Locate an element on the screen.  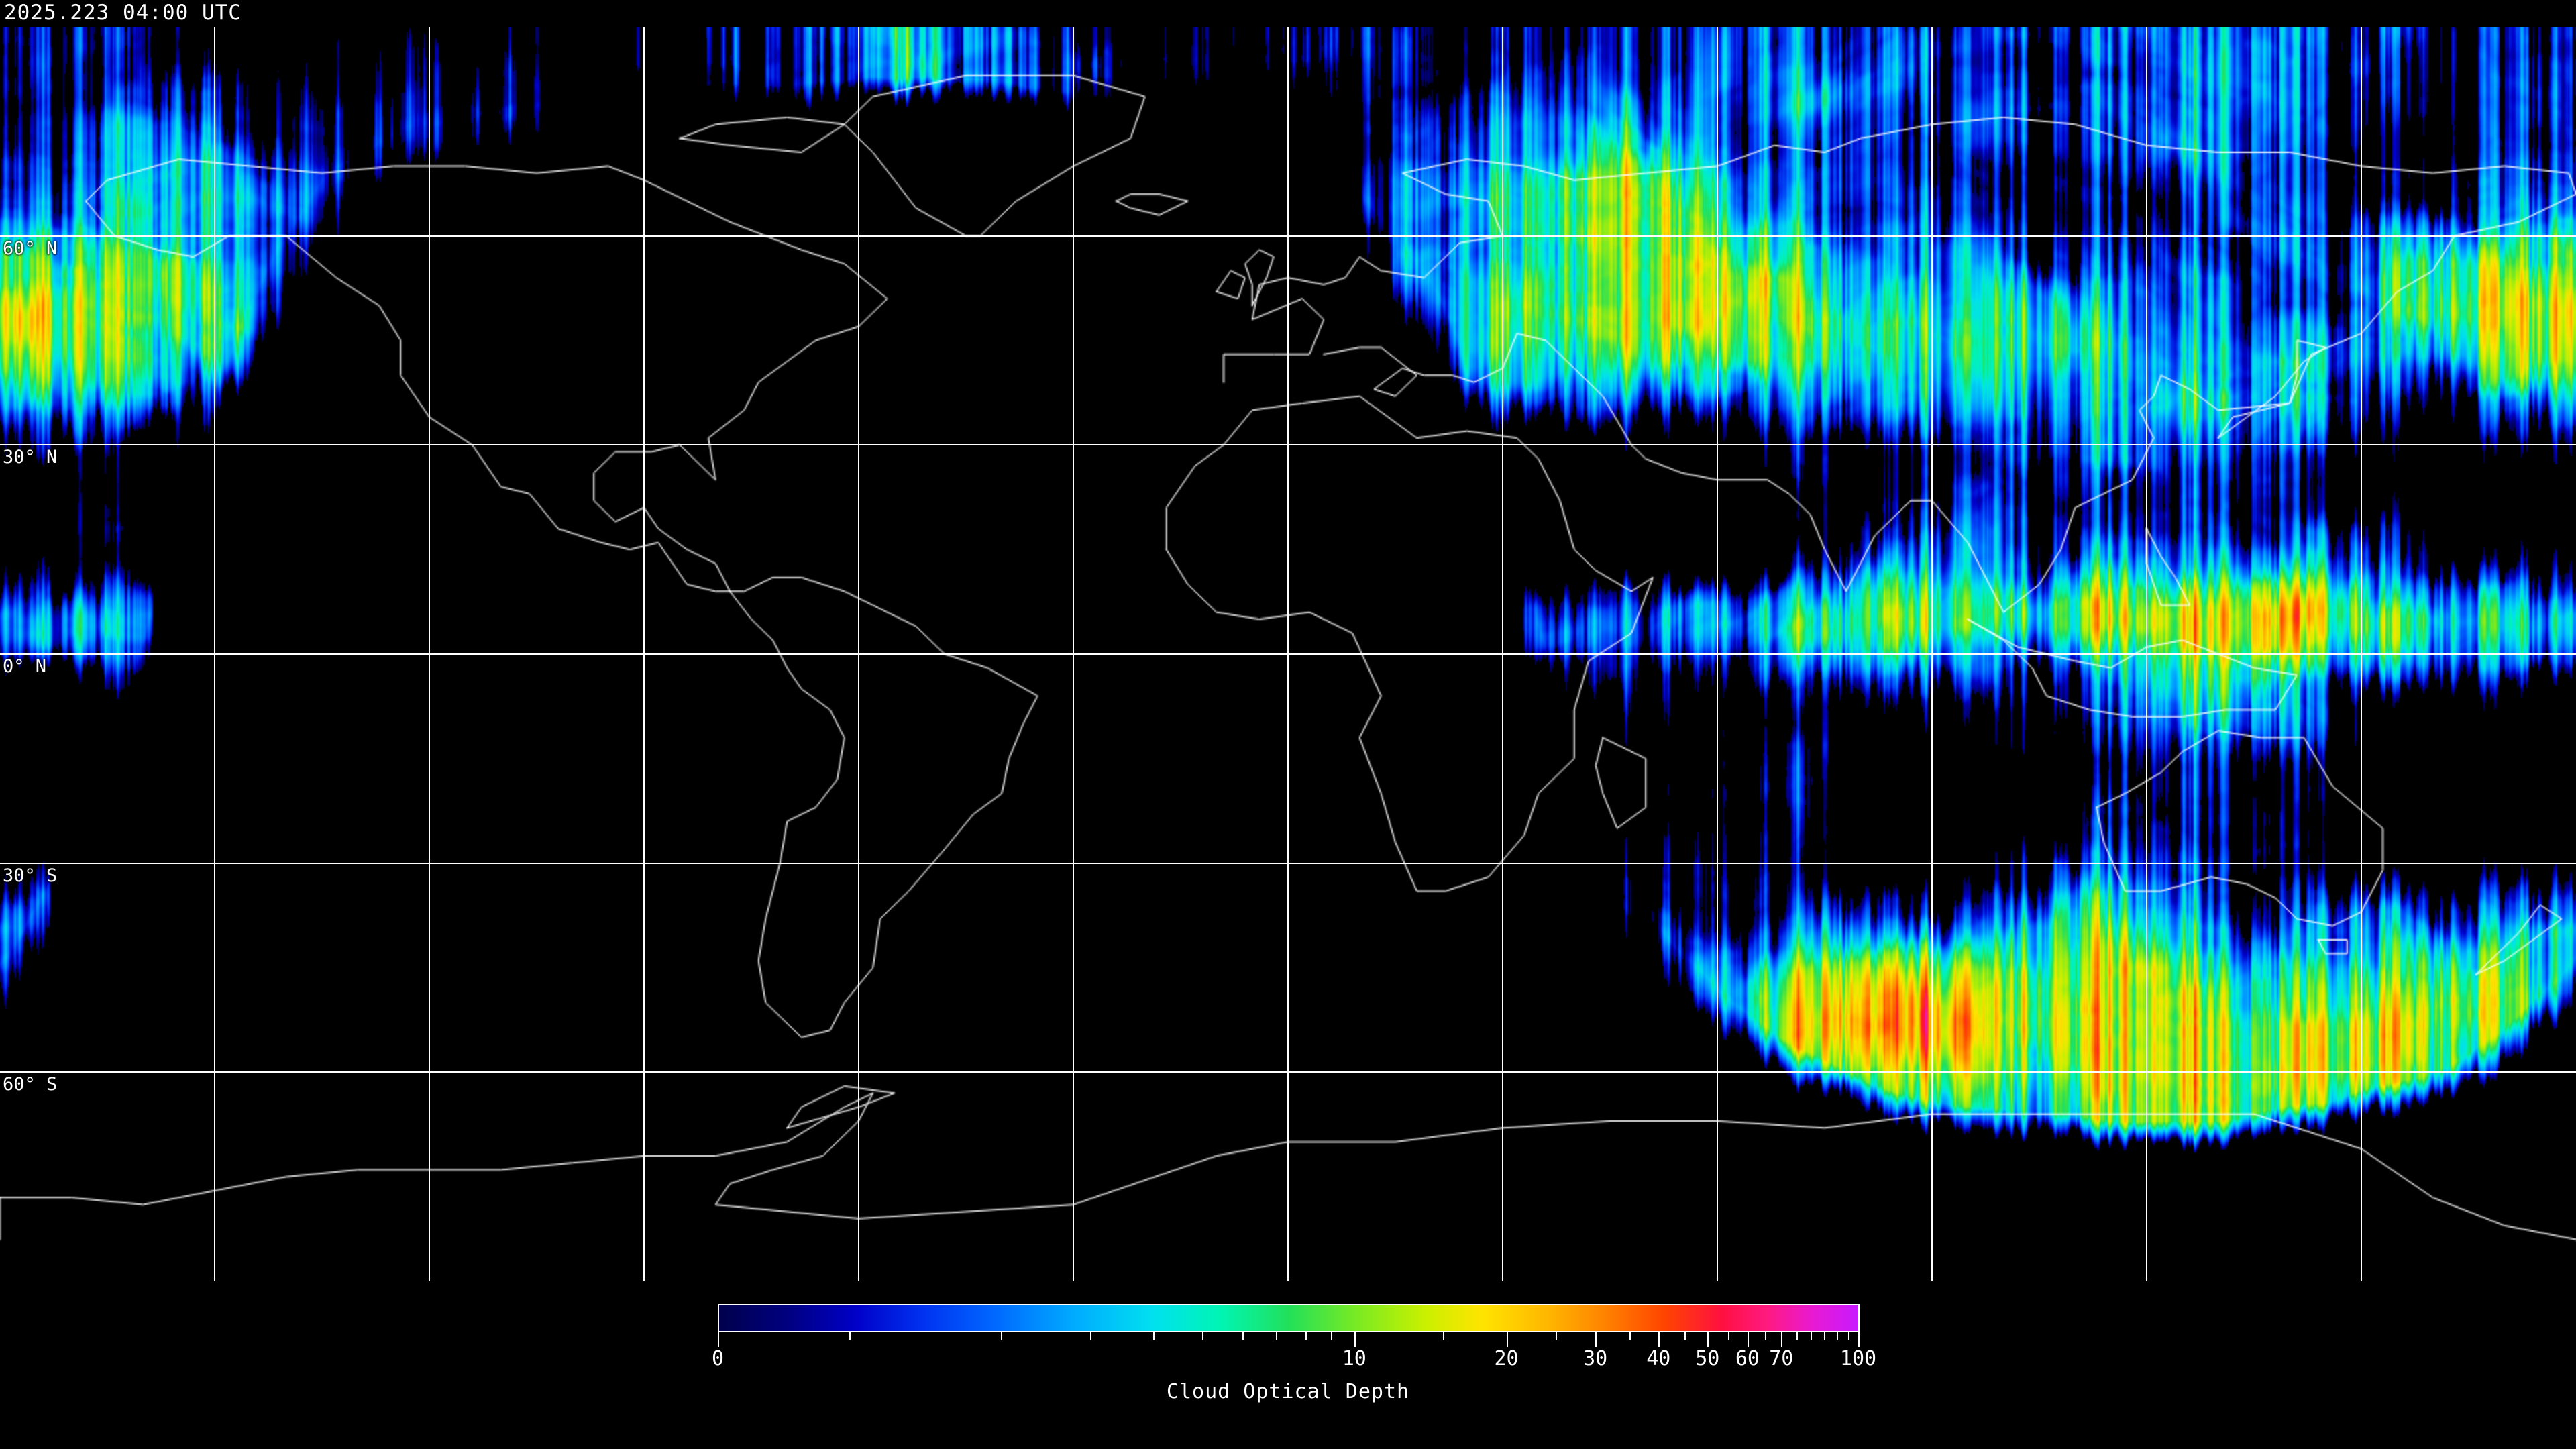
colorbar-gradient-fill is located at coordinates (1288, 1318).